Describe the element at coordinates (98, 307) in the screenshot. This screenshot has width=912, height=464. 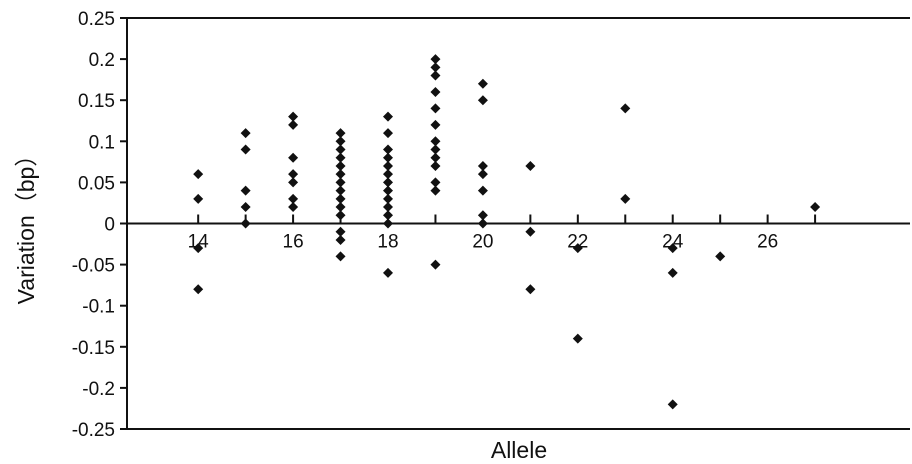
I see `y-tick-label: -0.1` at that location.